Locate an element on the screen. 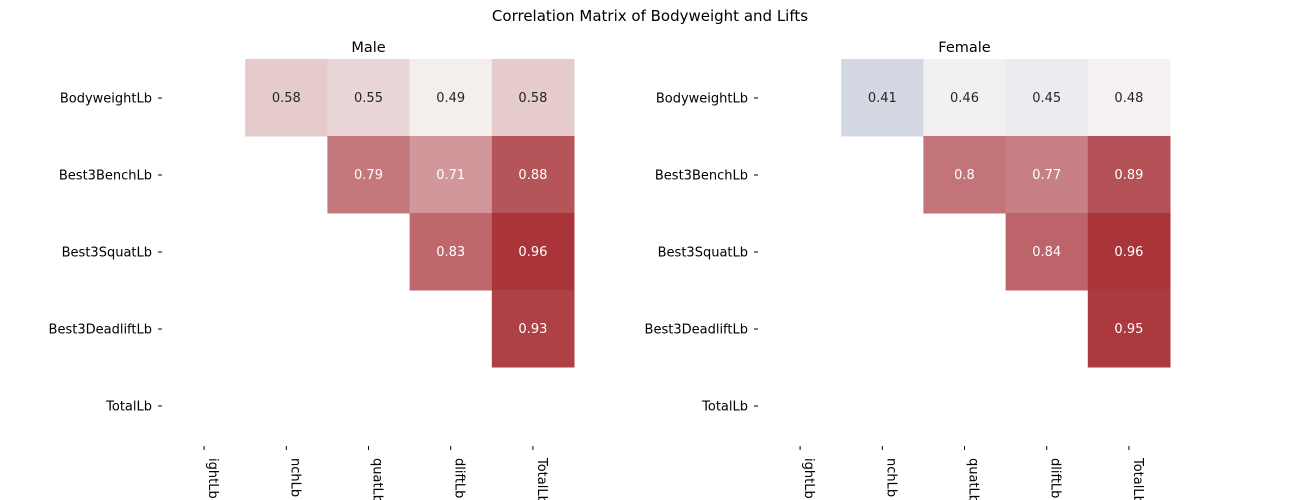  female-panel-title: Female is located at coordinates (964, 48).